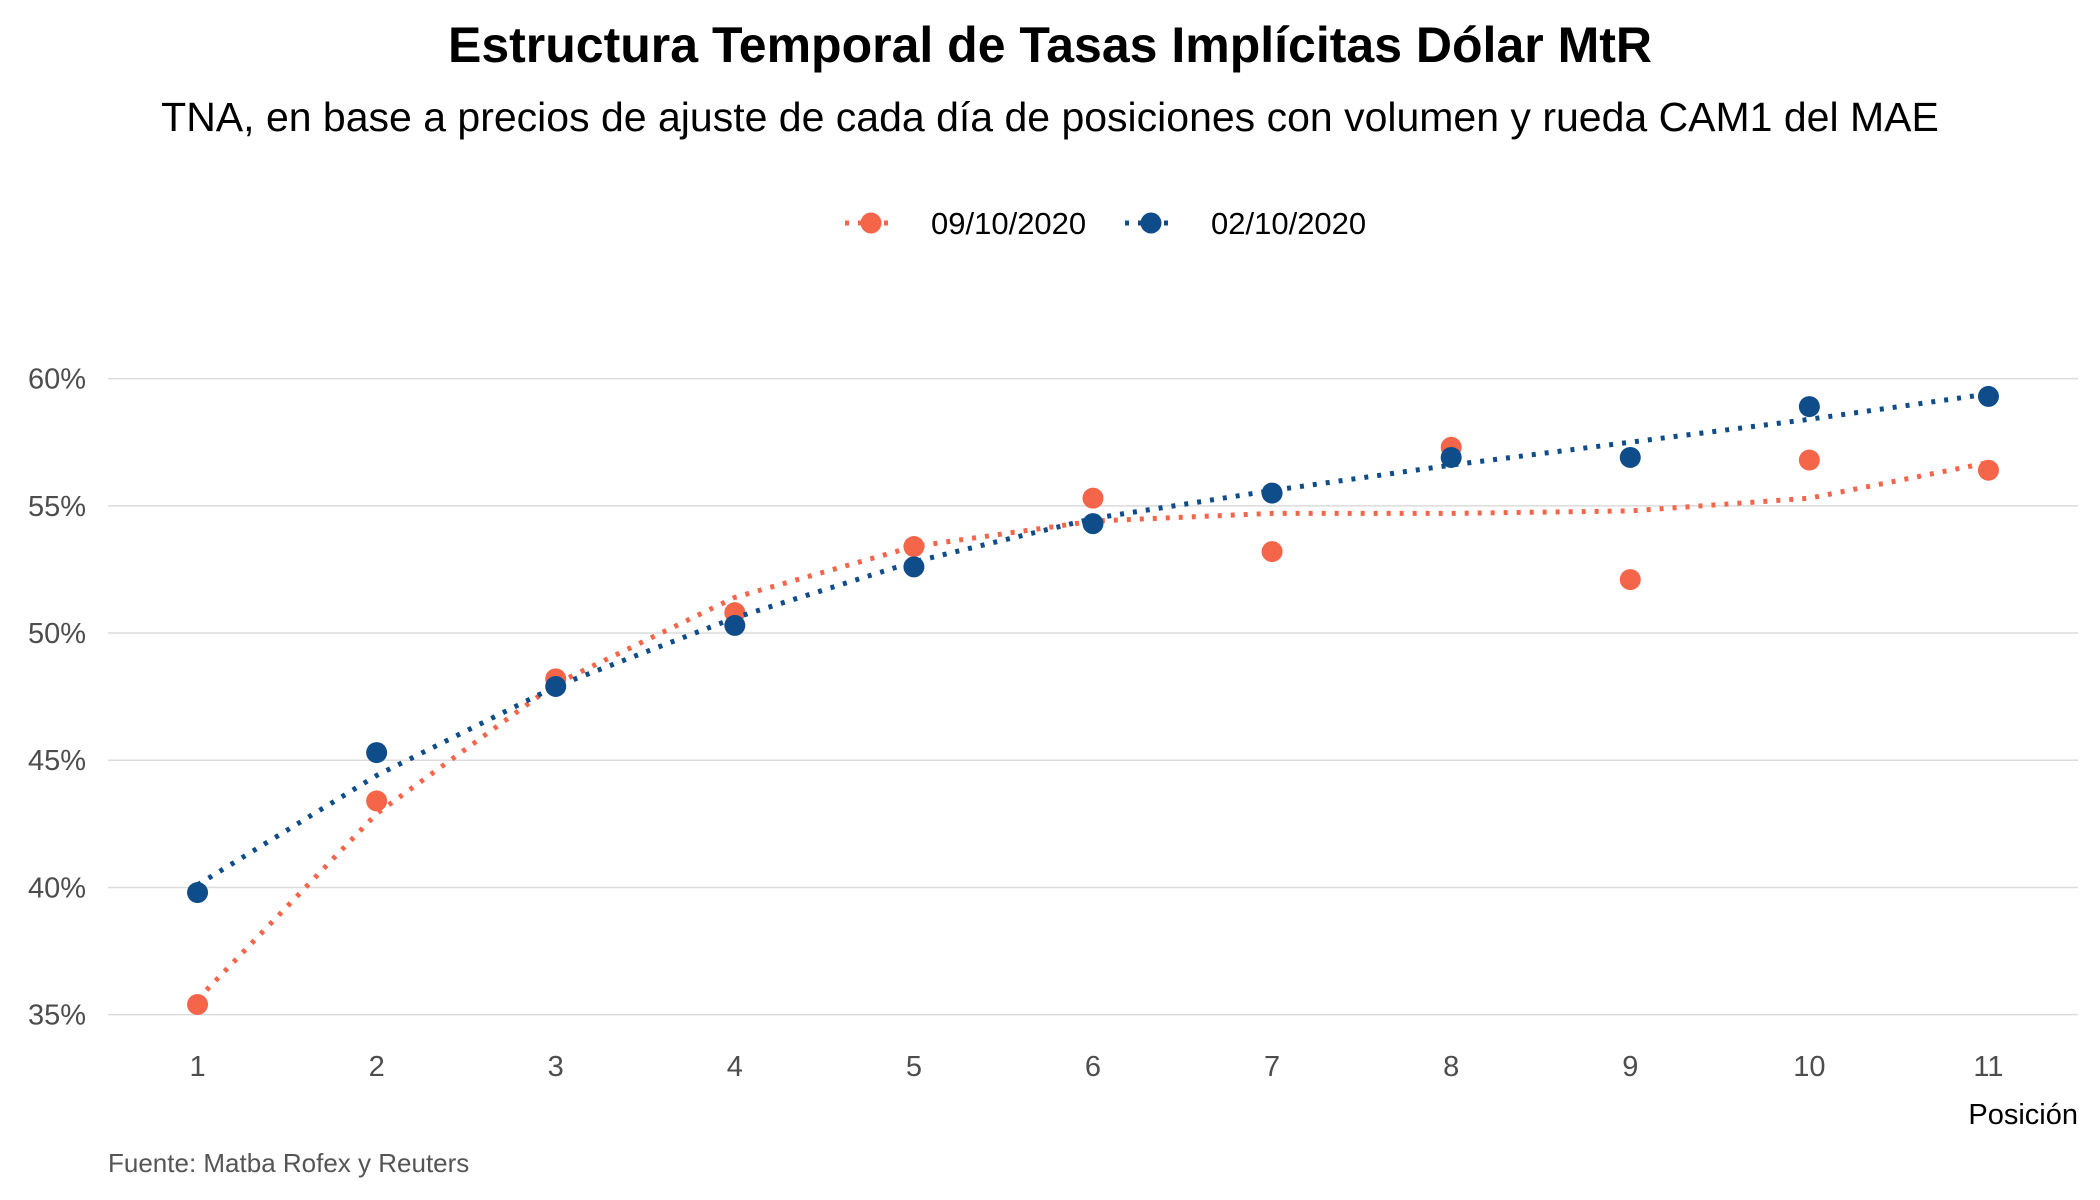 This screenshot has height=1200, width=2100. I want to click on y-tick-label: 60%, so click(57, 380).